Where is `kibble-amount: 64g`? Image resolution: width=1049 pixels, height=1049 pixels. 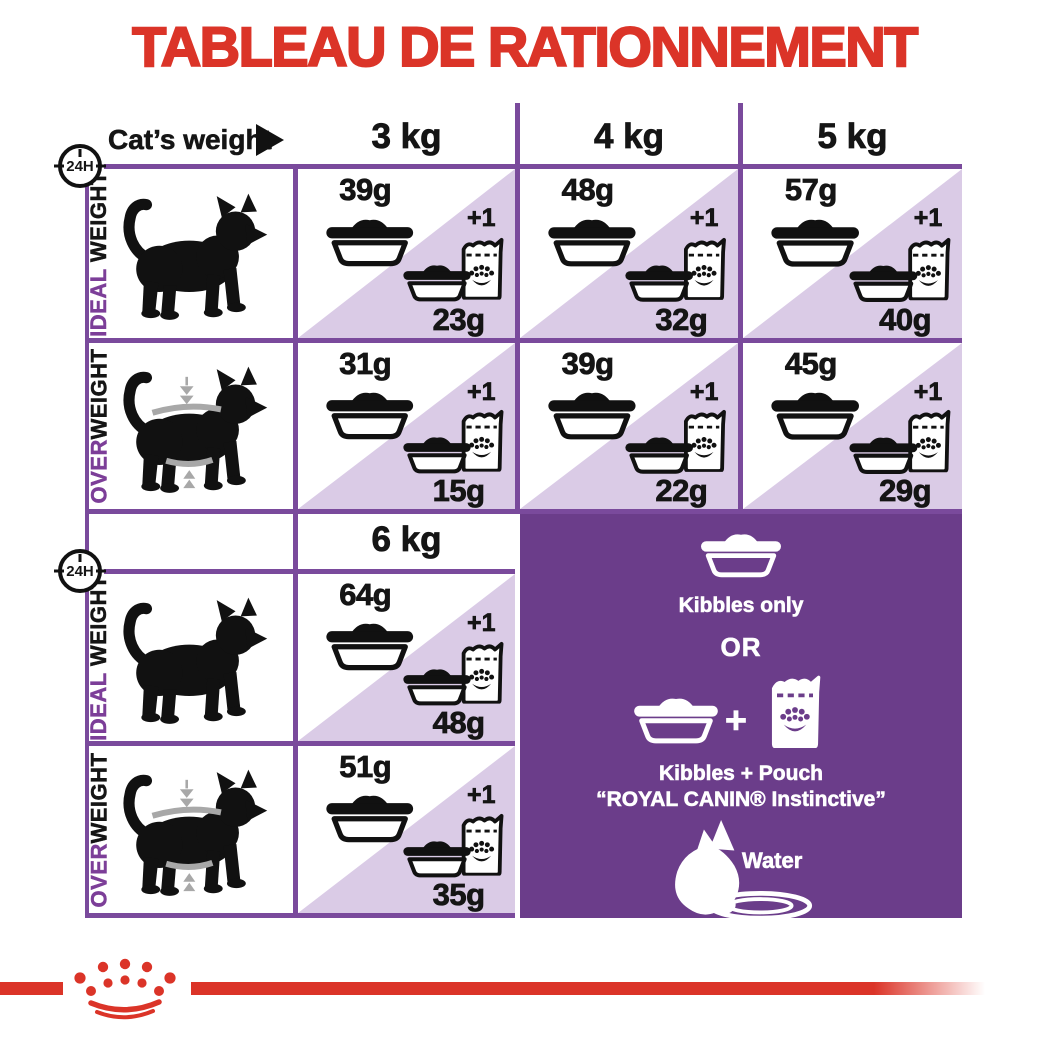
kibble-amount: 64g is located at coordinates (365, 595).